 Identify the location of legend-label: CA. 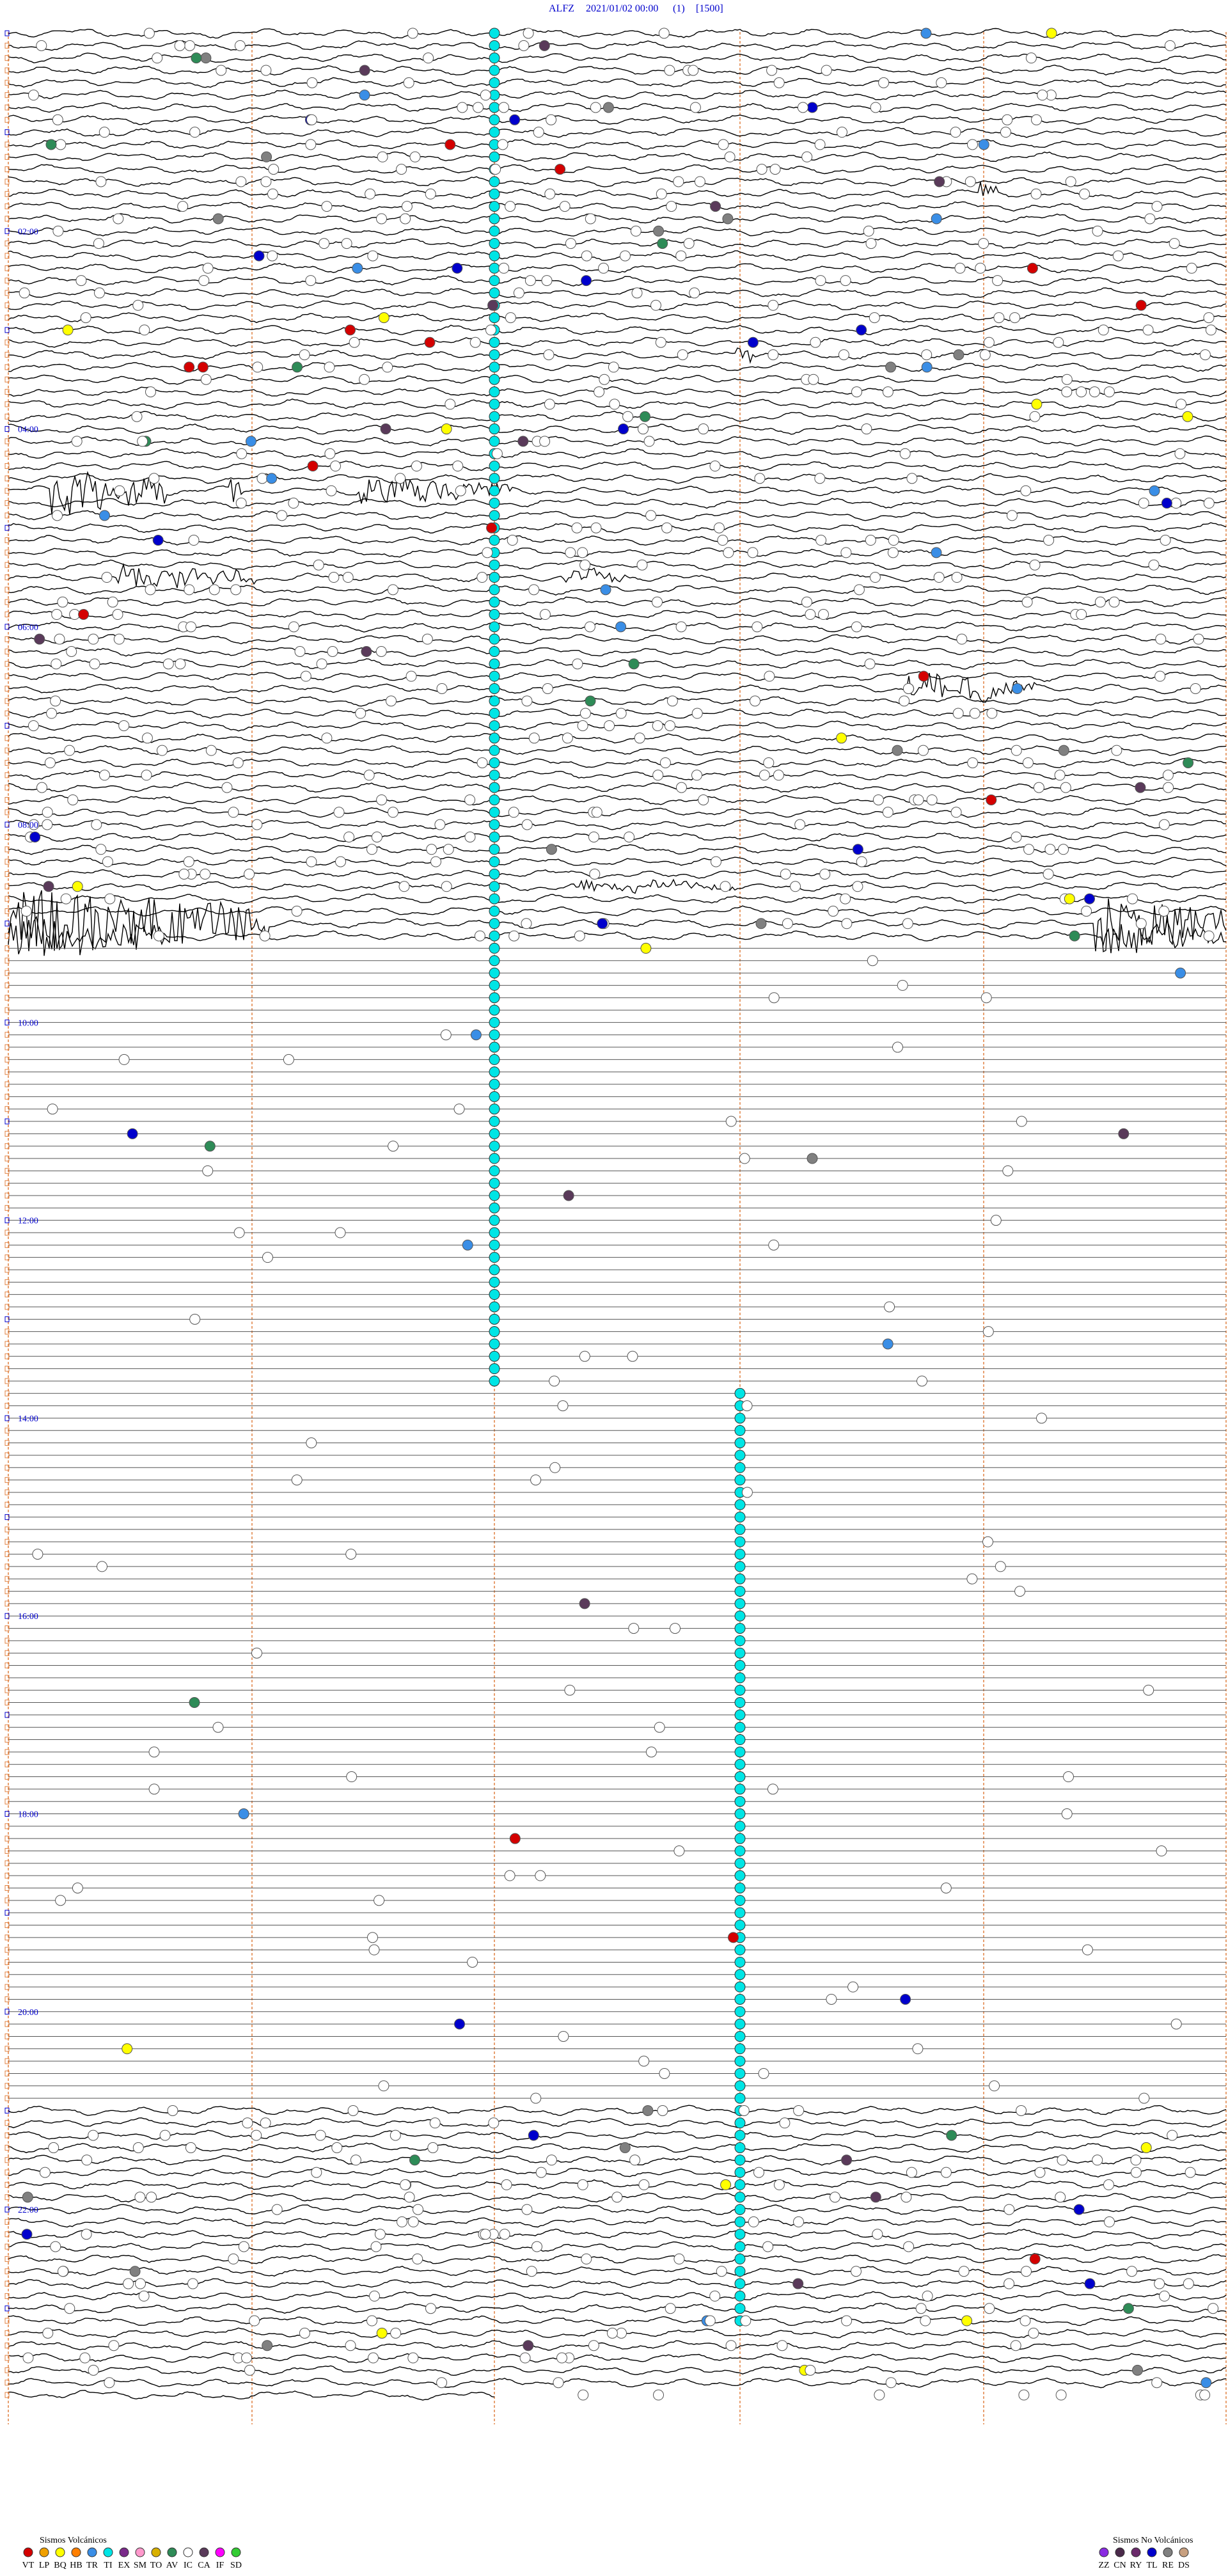
(204, 2565).